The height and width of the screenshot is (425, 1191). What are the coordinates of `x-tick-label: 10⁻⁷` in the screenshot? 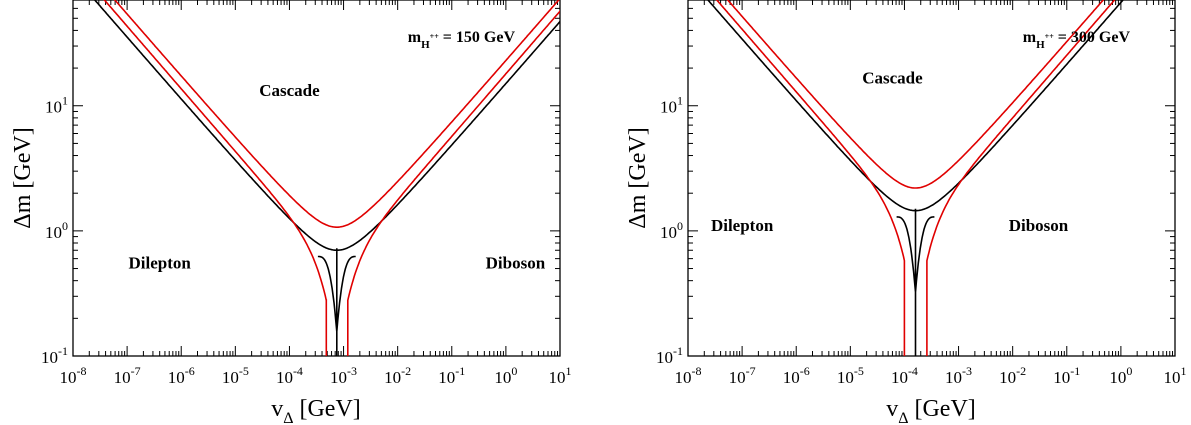 It's located at (127, 375).